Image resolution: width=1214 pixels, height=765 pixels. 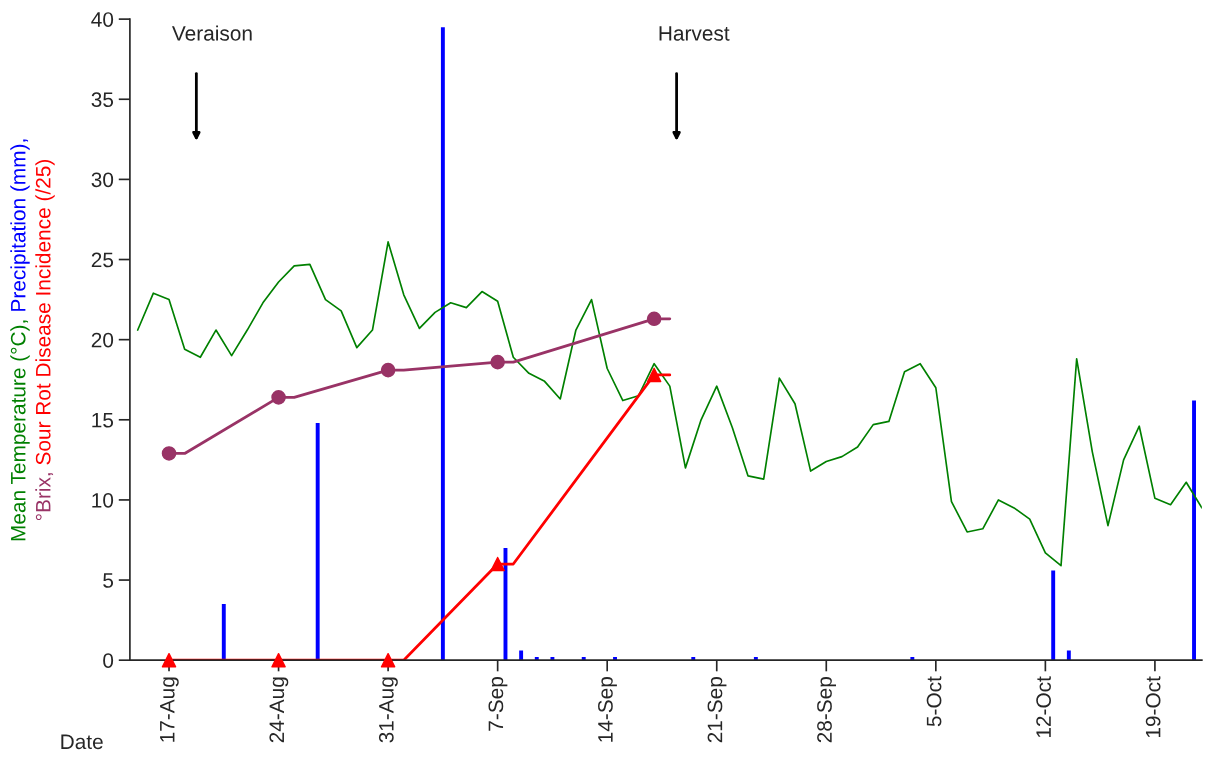 What do you see at coordinates (102, 340) in the screenshot?
I see `y-tick-label: 20` at bounding box center [102, 340].